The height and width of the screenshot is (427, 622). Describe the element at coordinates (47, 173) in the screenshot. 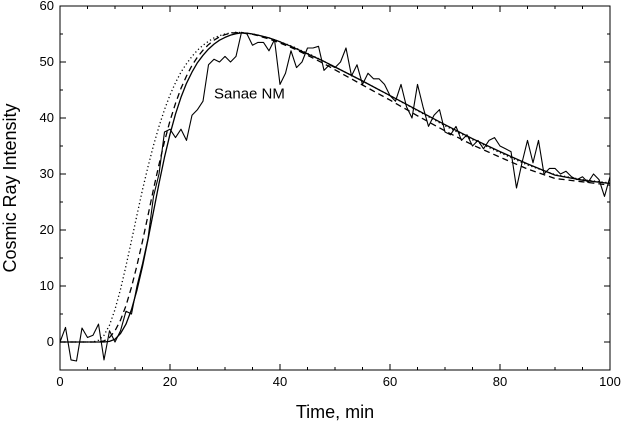

I see `y-tick-label: 30` at that location.